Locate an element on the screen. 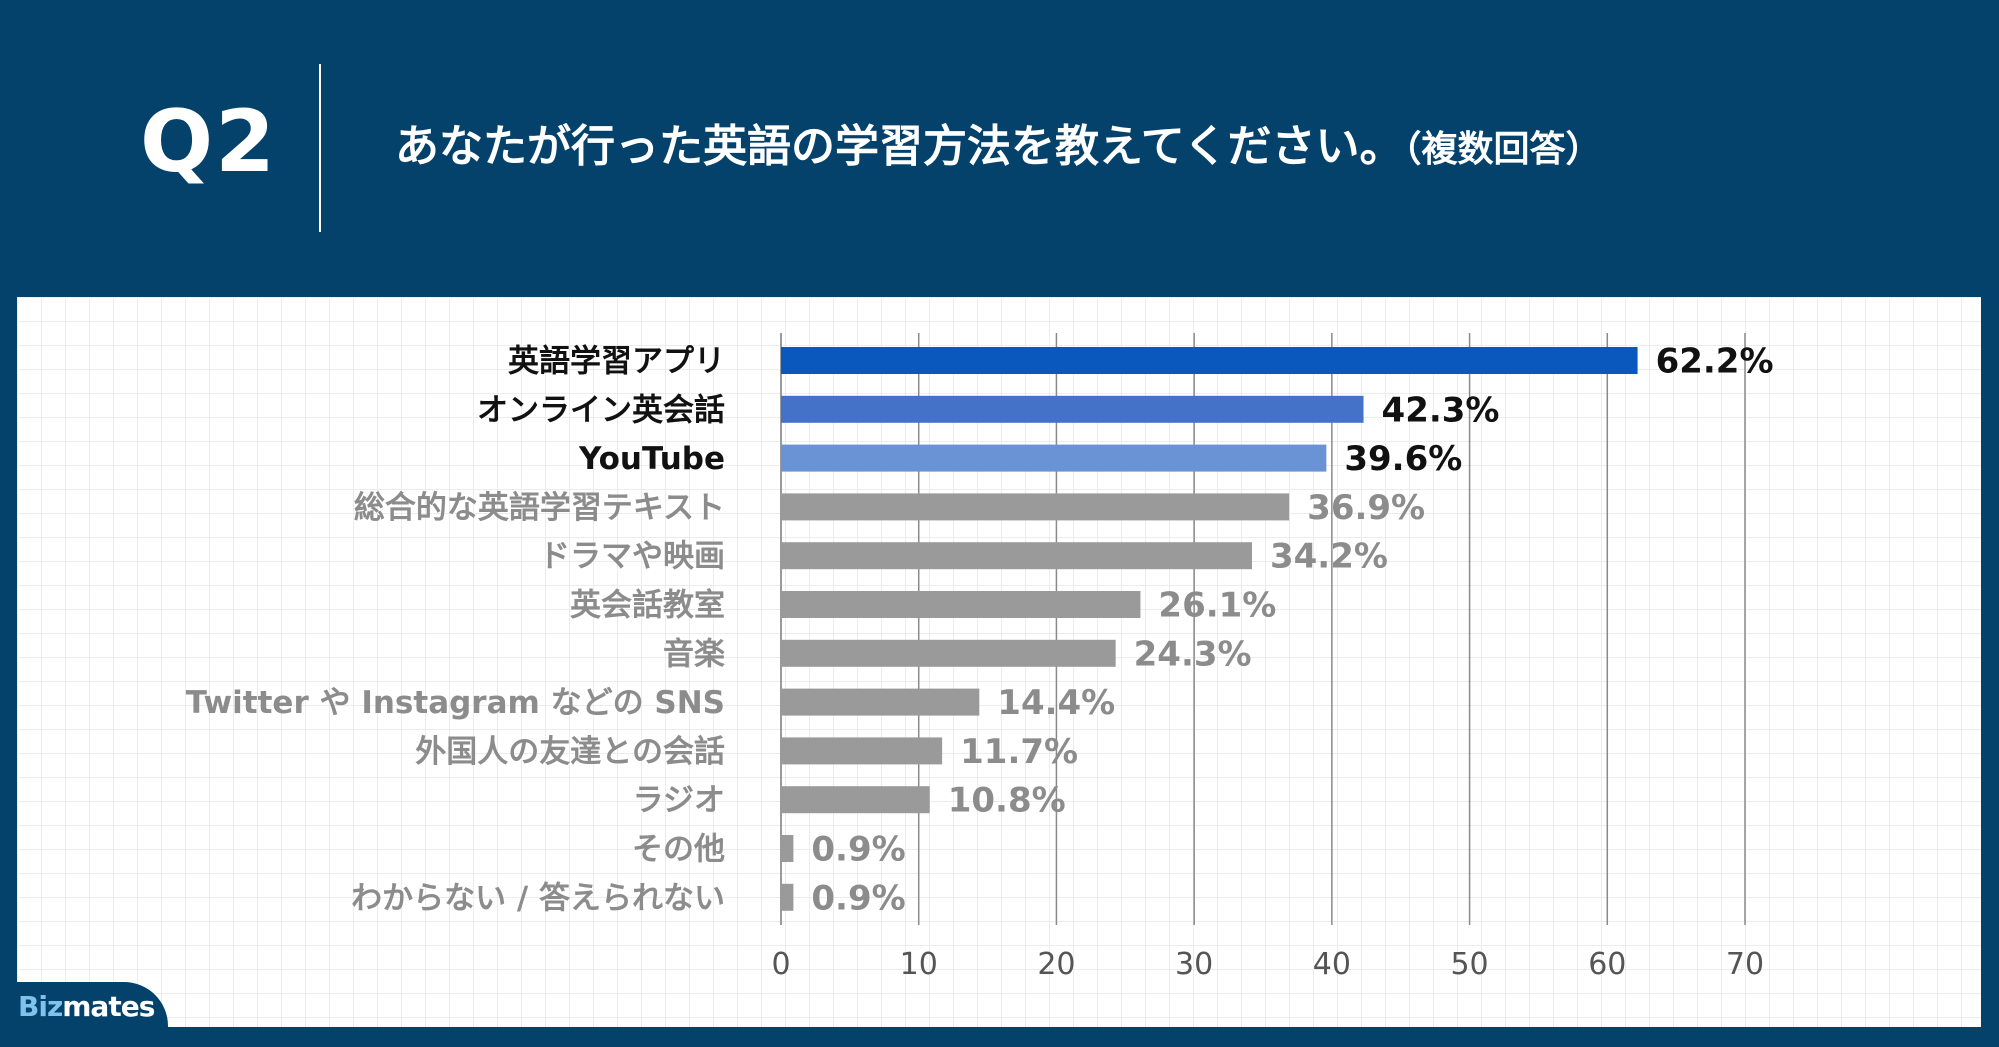 The height and width of the screenshot is (1047, 1999). value-label: 14.4% is located at coordinates (1056, 703).